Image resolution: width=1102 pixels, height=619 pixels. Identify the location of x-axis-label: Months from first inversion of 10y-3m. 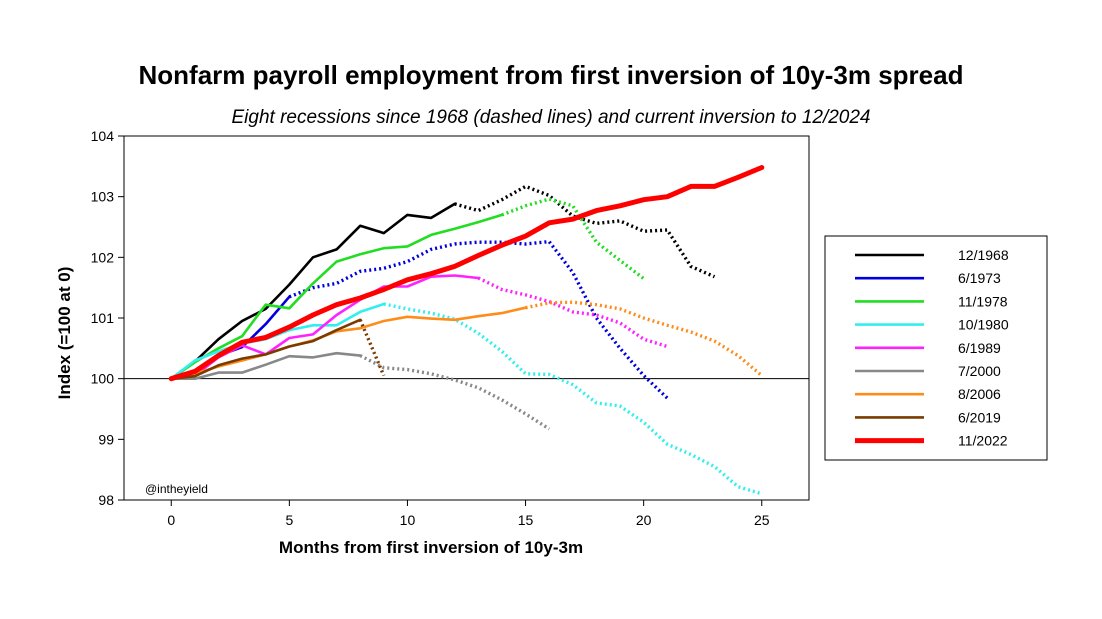
(431, 547).